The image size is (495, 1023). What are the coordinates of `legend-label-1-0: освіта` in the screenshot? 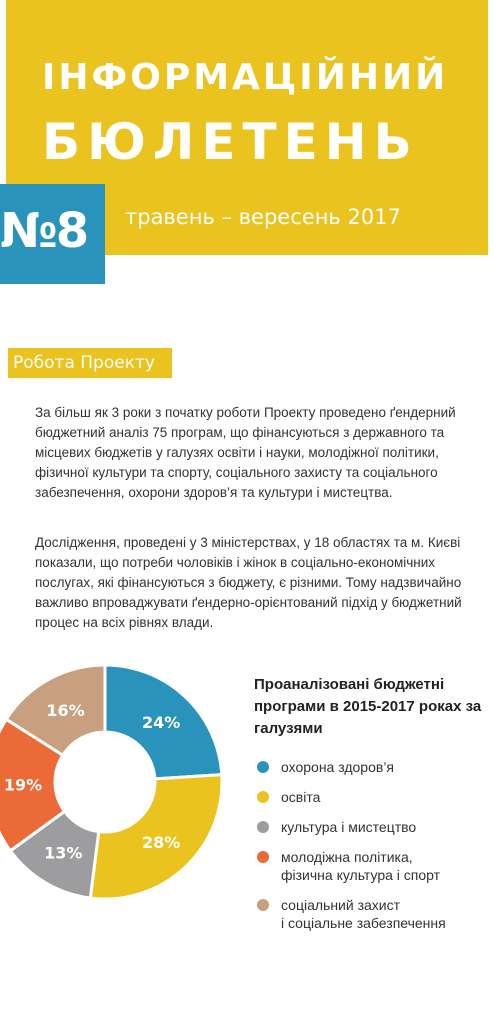 It's located at (301, 797).